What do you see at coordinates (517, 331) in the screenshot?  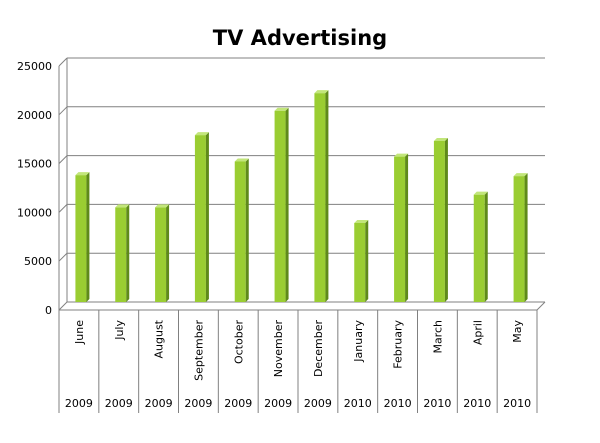 I see `x-tick-label: May` at bounding box center [517, 331].